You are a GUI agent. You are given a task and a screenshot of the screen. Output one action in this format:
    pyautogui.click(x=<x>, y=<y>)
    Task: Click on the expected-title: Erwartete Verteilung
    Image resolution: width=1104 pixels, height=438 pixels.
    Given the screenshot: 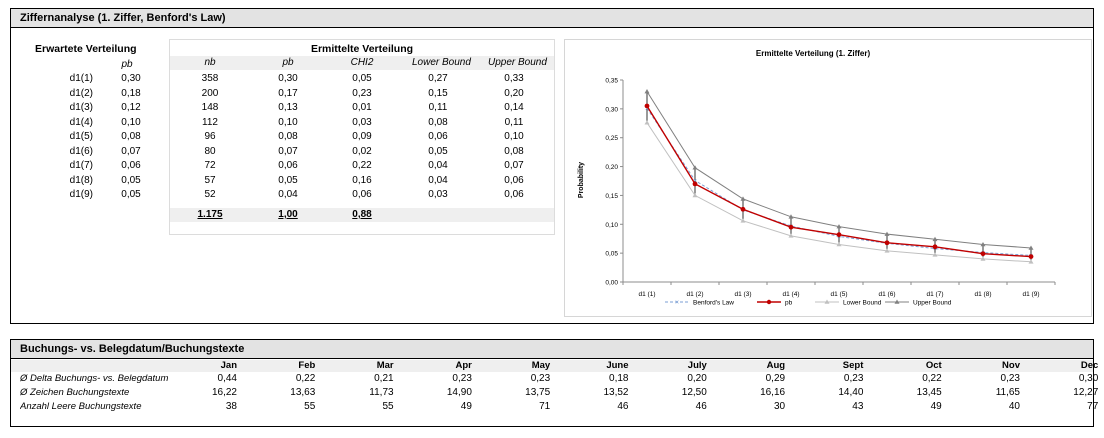 What is the action you would take?
    pyautogui.click(x=86, y=49)
    